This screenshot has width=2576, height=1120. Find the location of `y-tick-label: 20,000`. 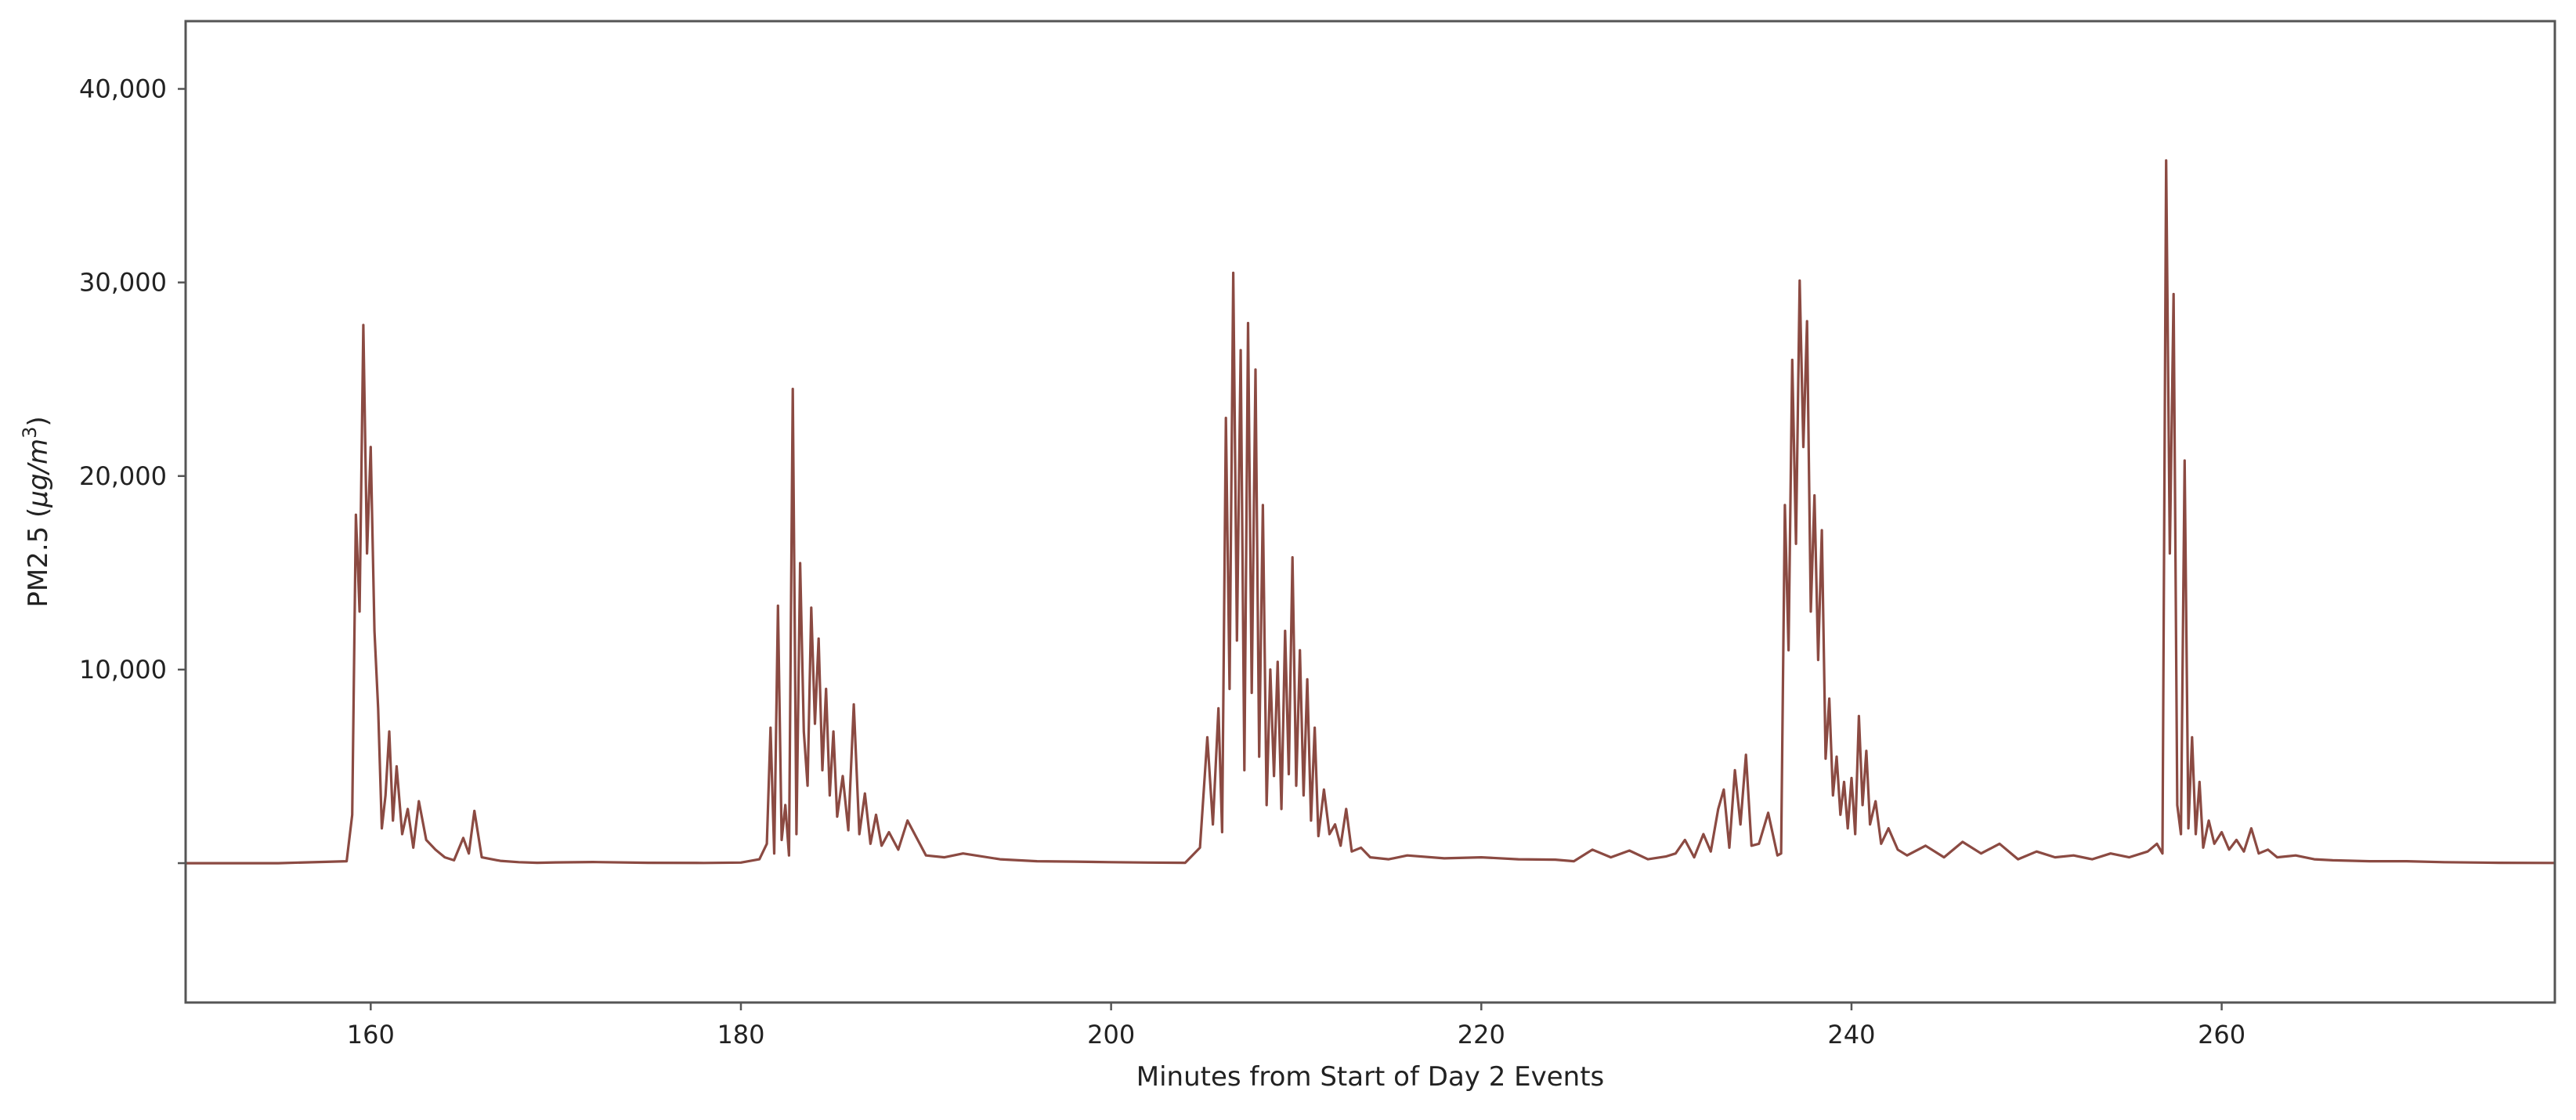

y-tick-label: 20,000 is located at coordinates (123, 476).